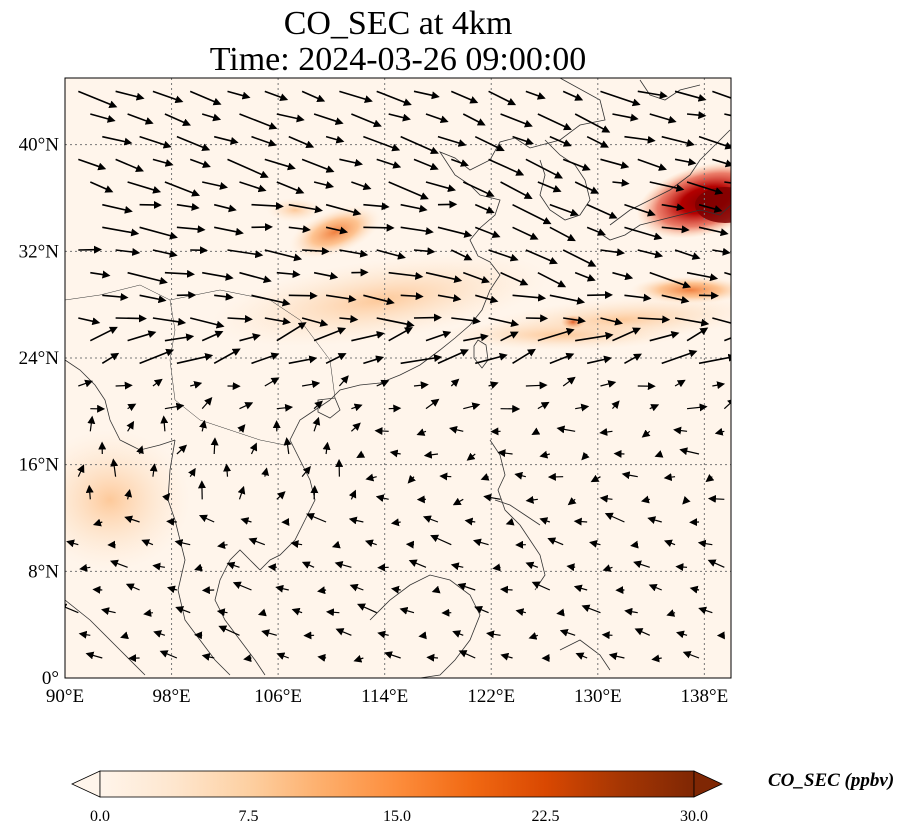  Describe the element at coordinates (249, 816) in the screenshot. I see `colorbar-tick-label: 7.5` at that location.